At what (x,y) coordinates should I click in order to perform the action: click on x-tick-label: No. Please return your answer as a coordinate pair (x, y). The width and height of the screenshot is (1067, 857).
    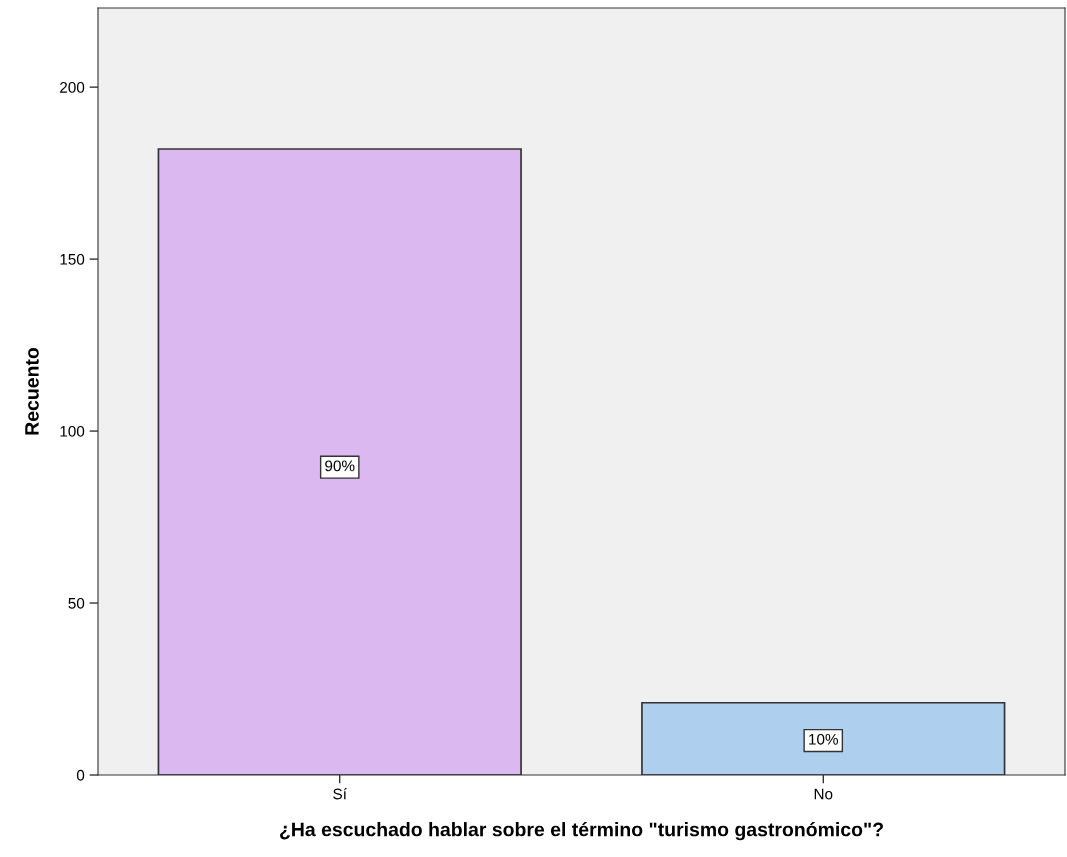
    Looking at the image, I should click on (823, 794).